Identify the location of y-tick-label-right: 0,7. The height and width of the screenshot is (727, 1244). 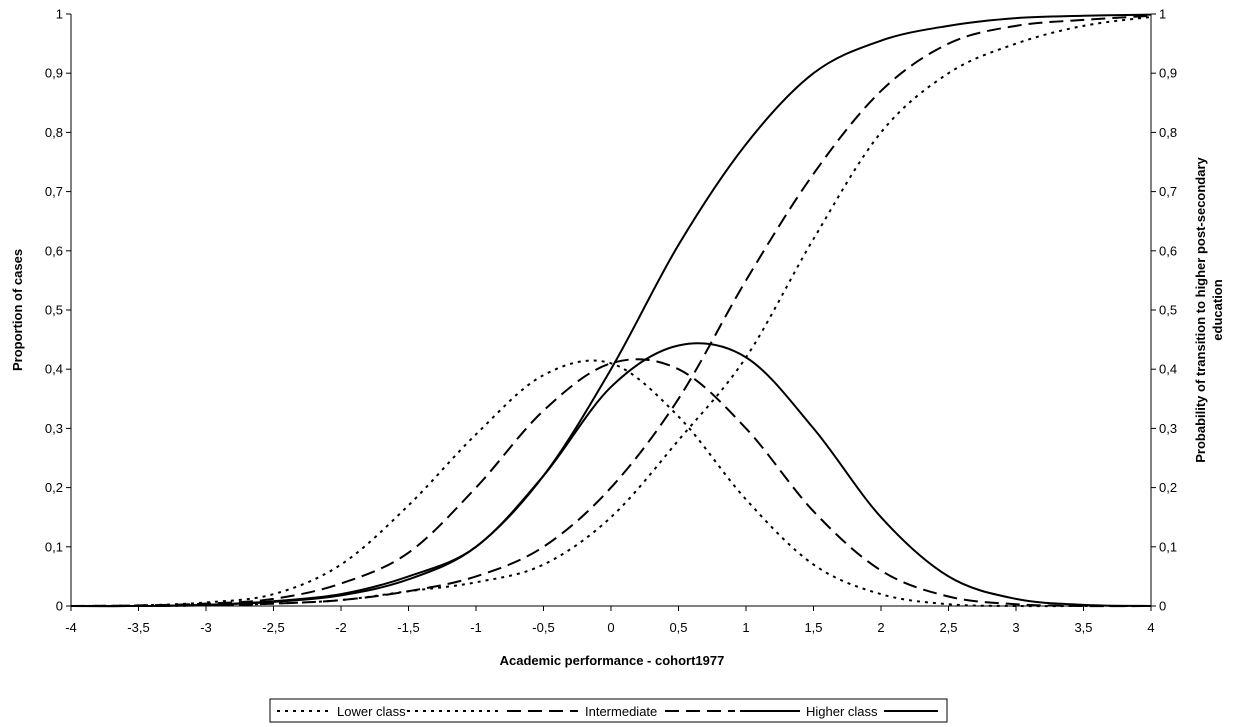
(1168, 191).